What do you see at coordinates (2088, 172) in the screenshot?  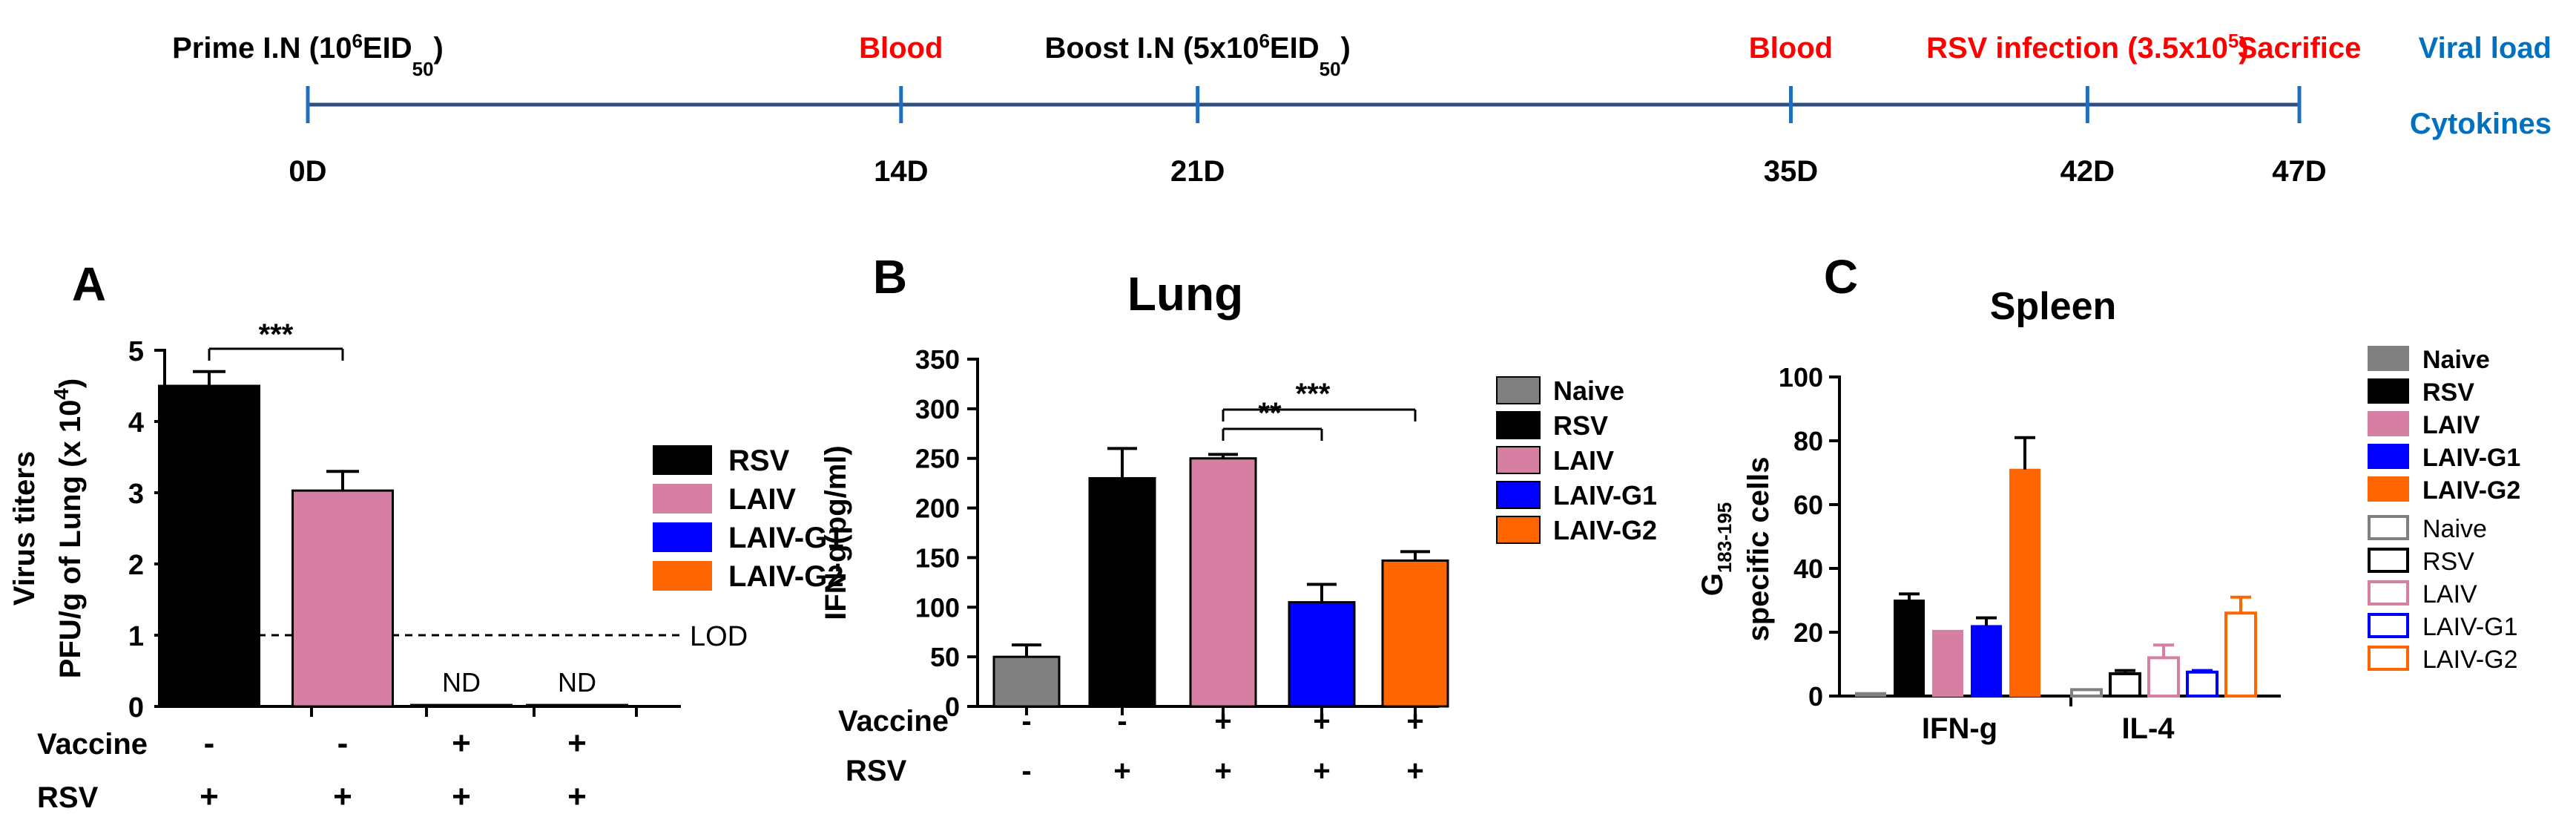 I see `timeline-day-label: 42D` at bounding box center [2088, 172].